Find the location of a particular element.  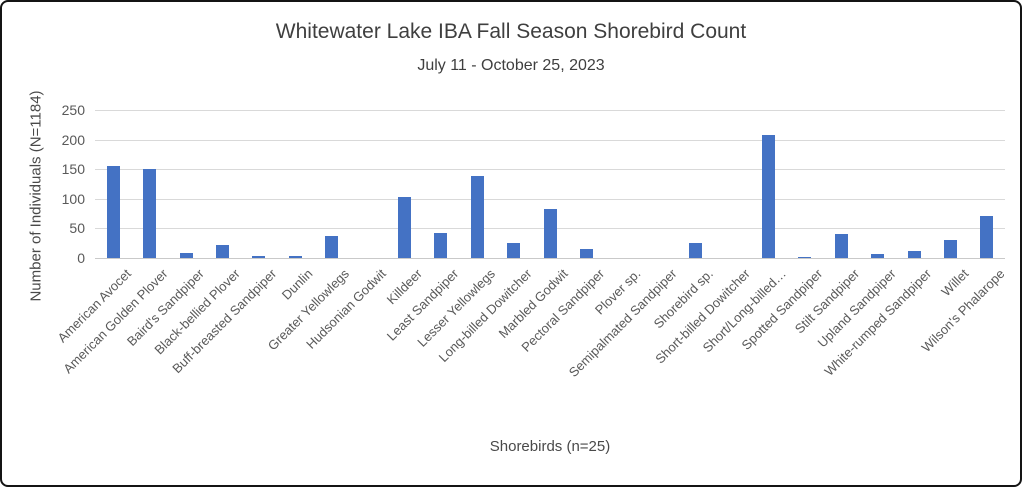

y-tick-label: 200 is located at coordinates (73, 140).